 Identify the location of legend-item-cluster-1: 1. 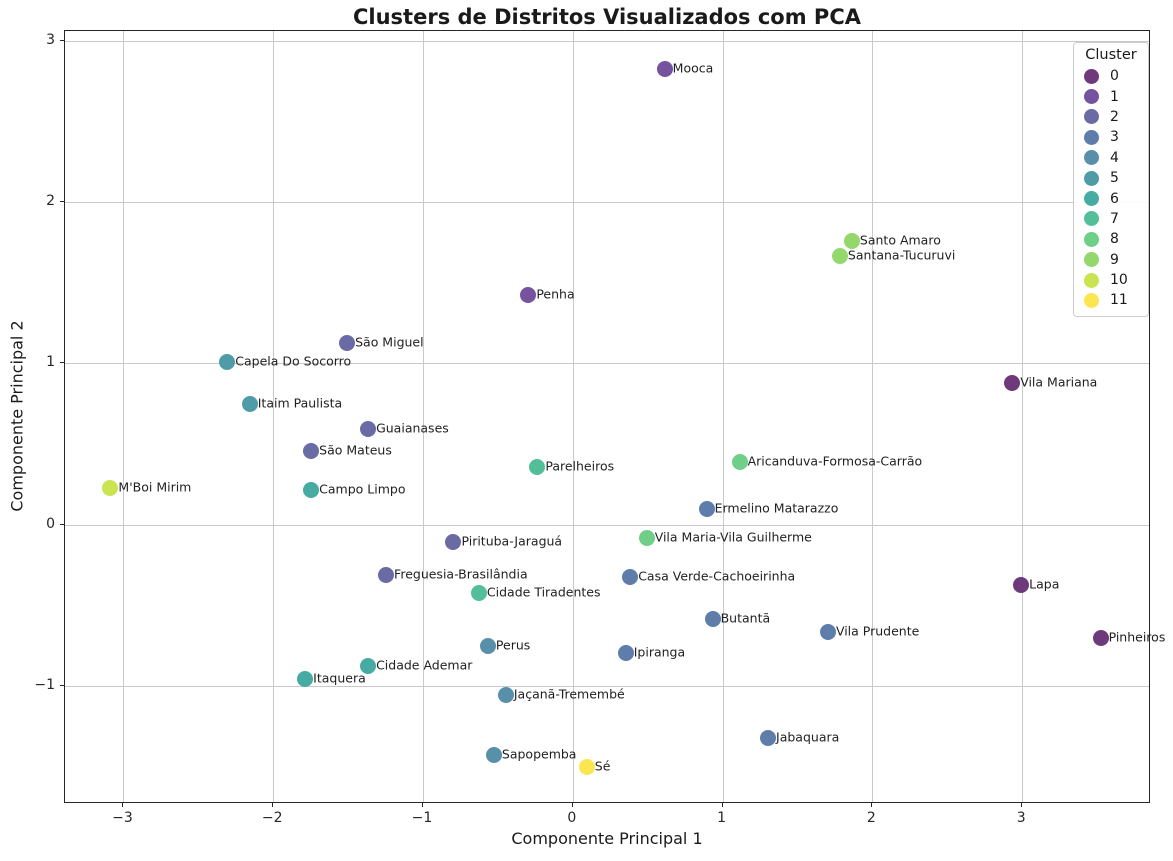
(1111, 96).